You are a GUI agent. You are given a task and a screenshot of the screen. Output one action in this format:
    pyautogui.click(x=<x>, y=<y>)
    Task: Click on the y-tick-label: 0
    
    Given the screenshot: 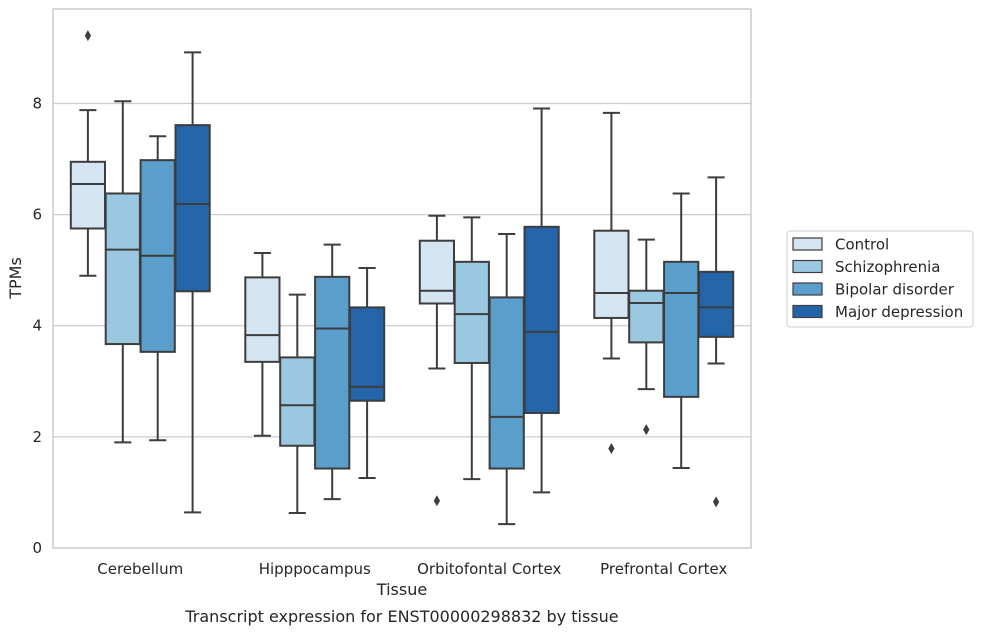 What is the action you would take?
    pyautogui.click(x=37, y=548)
    